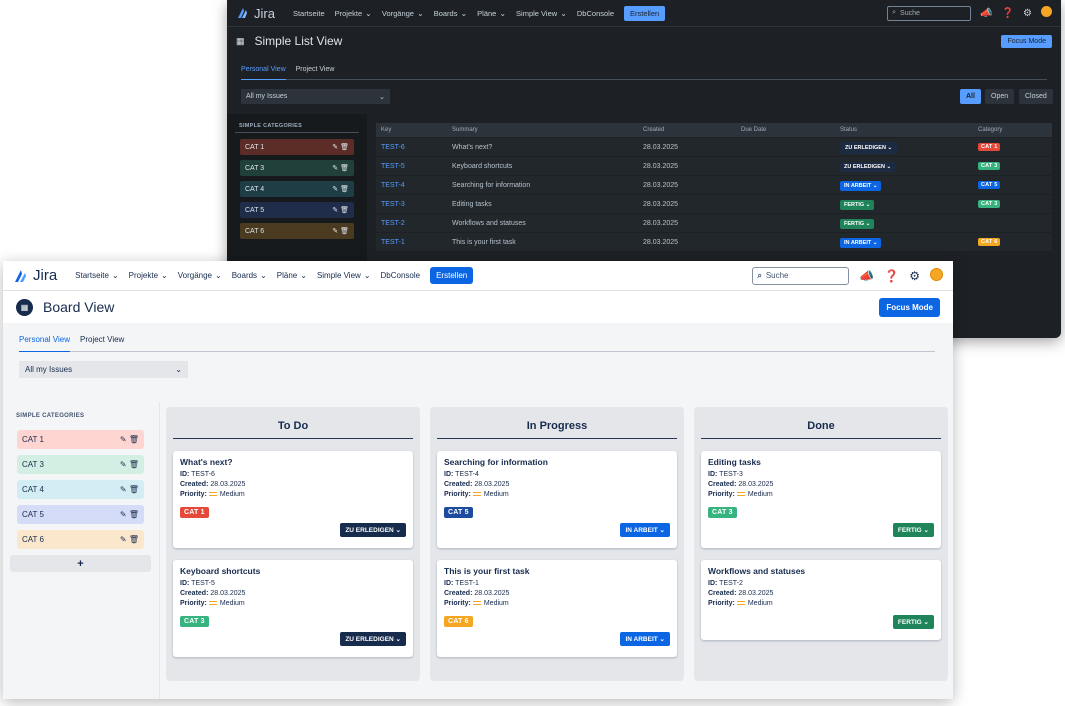  Describe the element at coordinates (654, 130) in the screenshot. I see `column-header: Created` at that location.